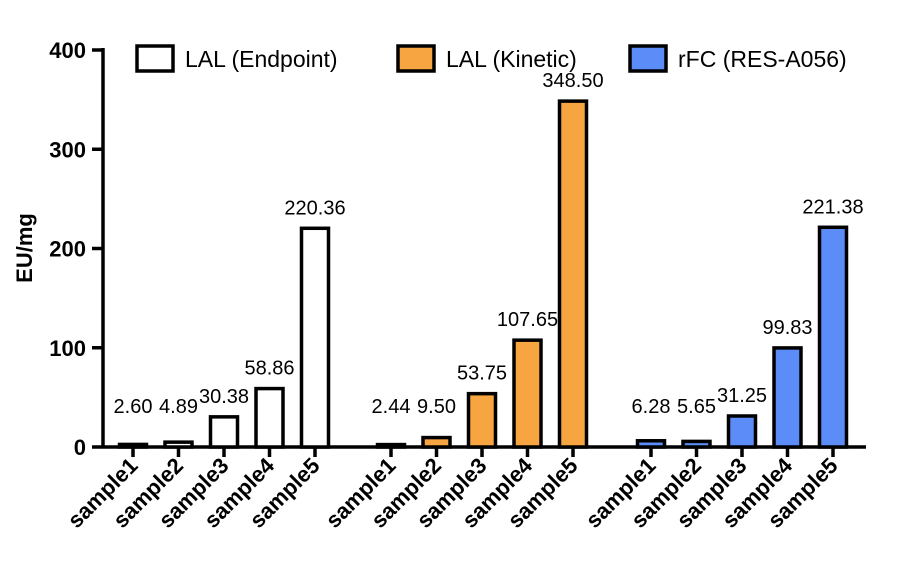 The height and width of the screenshot is (580, 900). I want to click on data-label: 30.38, so click(224, 397).